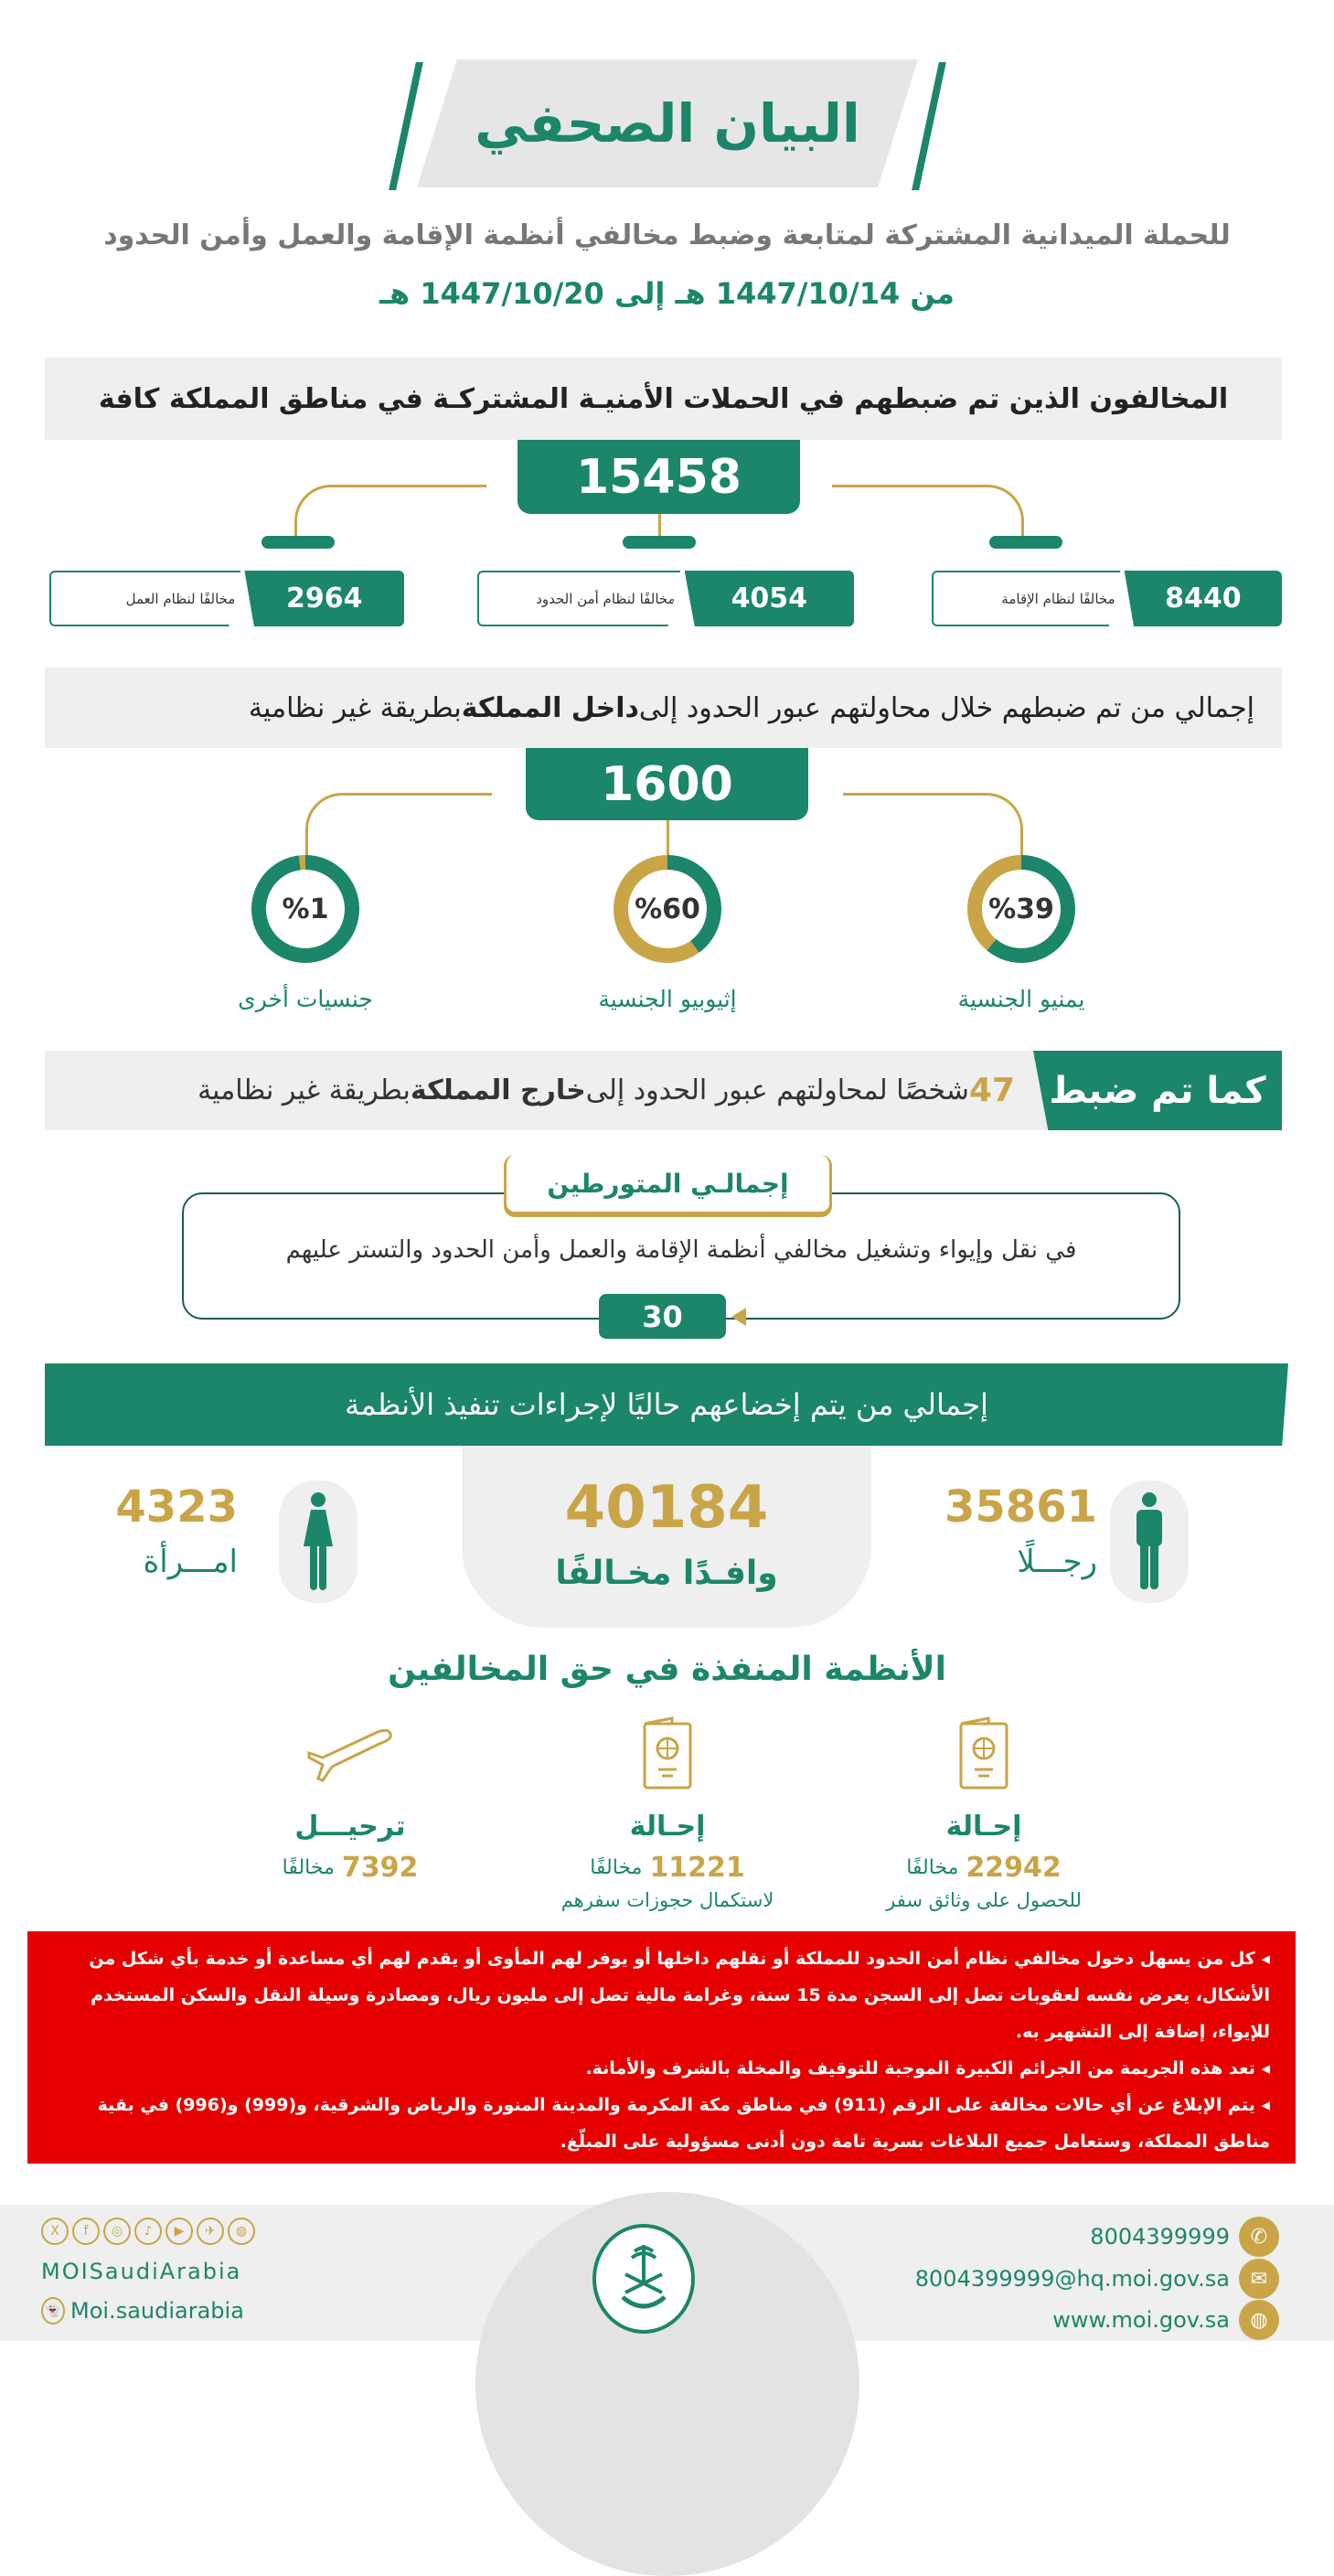 This screenshot has width=1334, height=2576. What do you see at coordinates (1203, 598) in the screenshot?
I see `stat-value: 8440` at bounding box center [1203, 598].